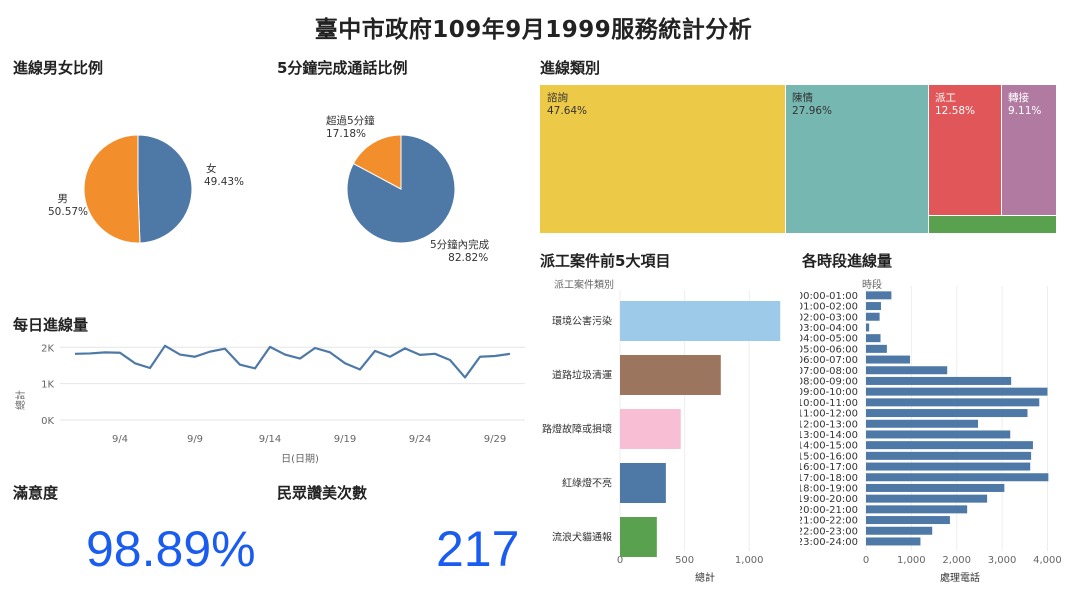 This screenshot has height=600, width=1067. I want to click on dispatch-value: 12.58%, so click(955, 111).